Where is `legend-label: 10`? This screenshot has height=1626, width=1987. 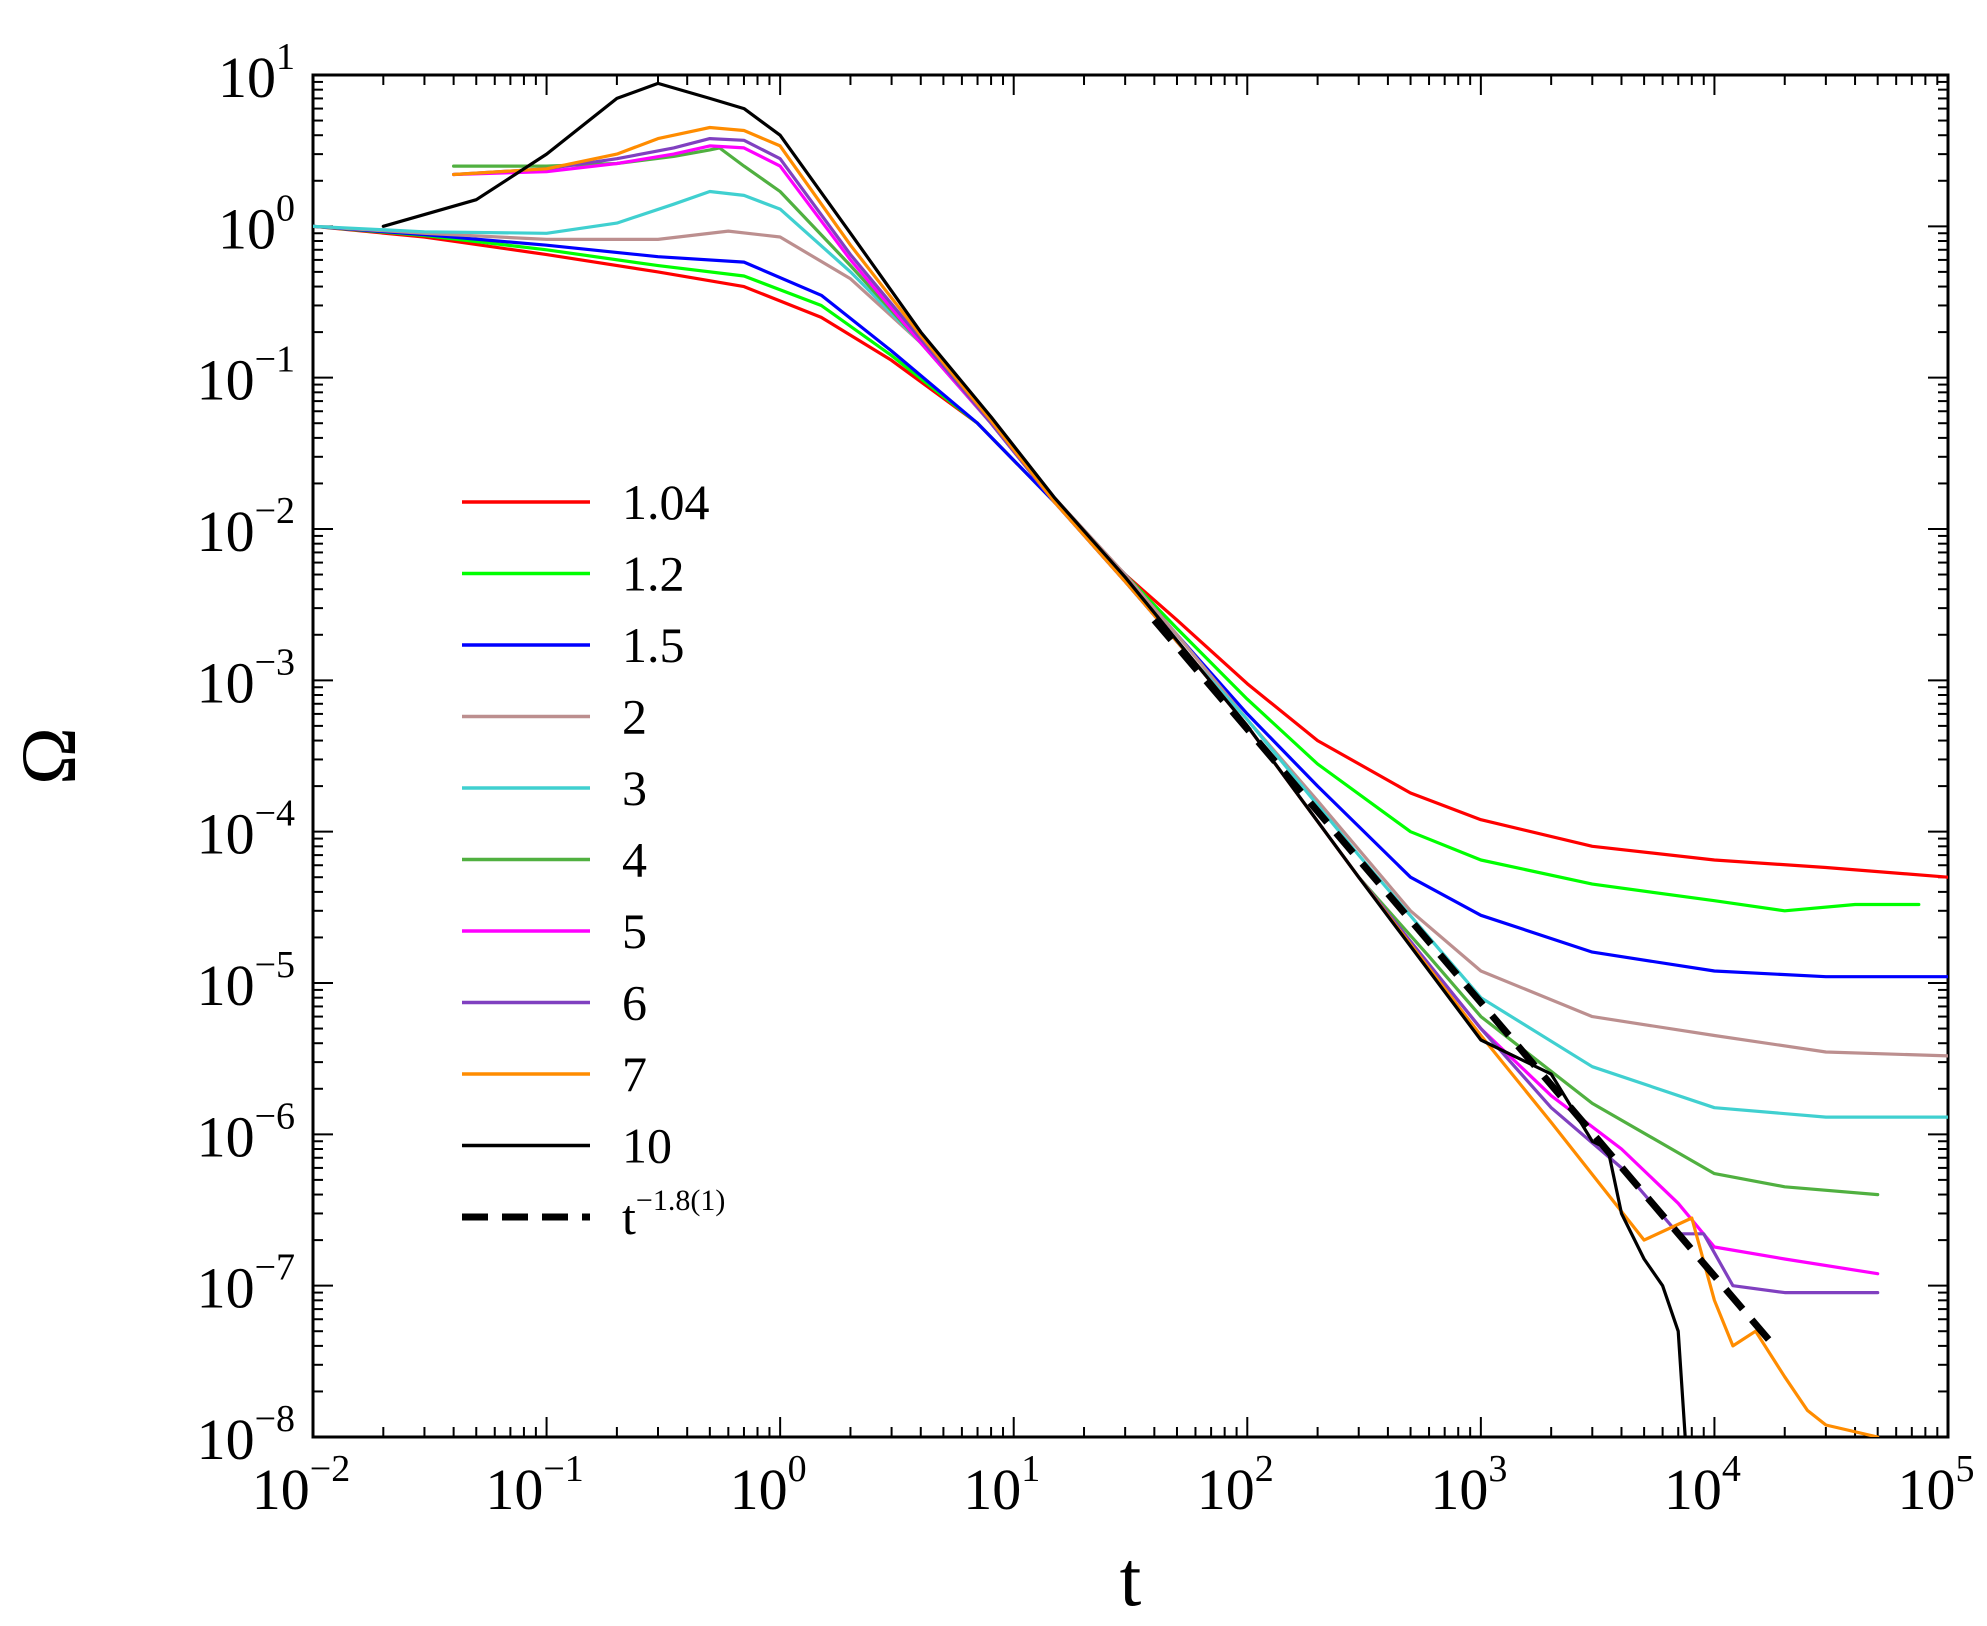
legend-label: 10 is located at coordinates (647, 1146).